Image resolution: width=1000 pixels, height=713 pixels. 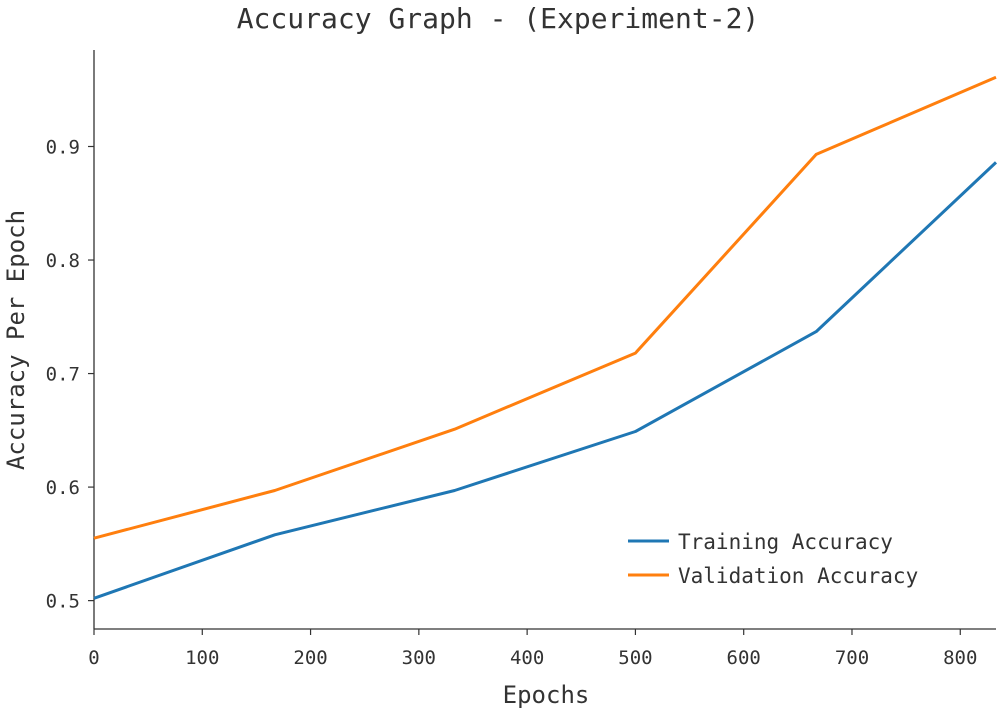 What do you see at coordinates (527, 658) in the screenshot?
I see `x-tick-label: 400` at bounding box center [527, 658].